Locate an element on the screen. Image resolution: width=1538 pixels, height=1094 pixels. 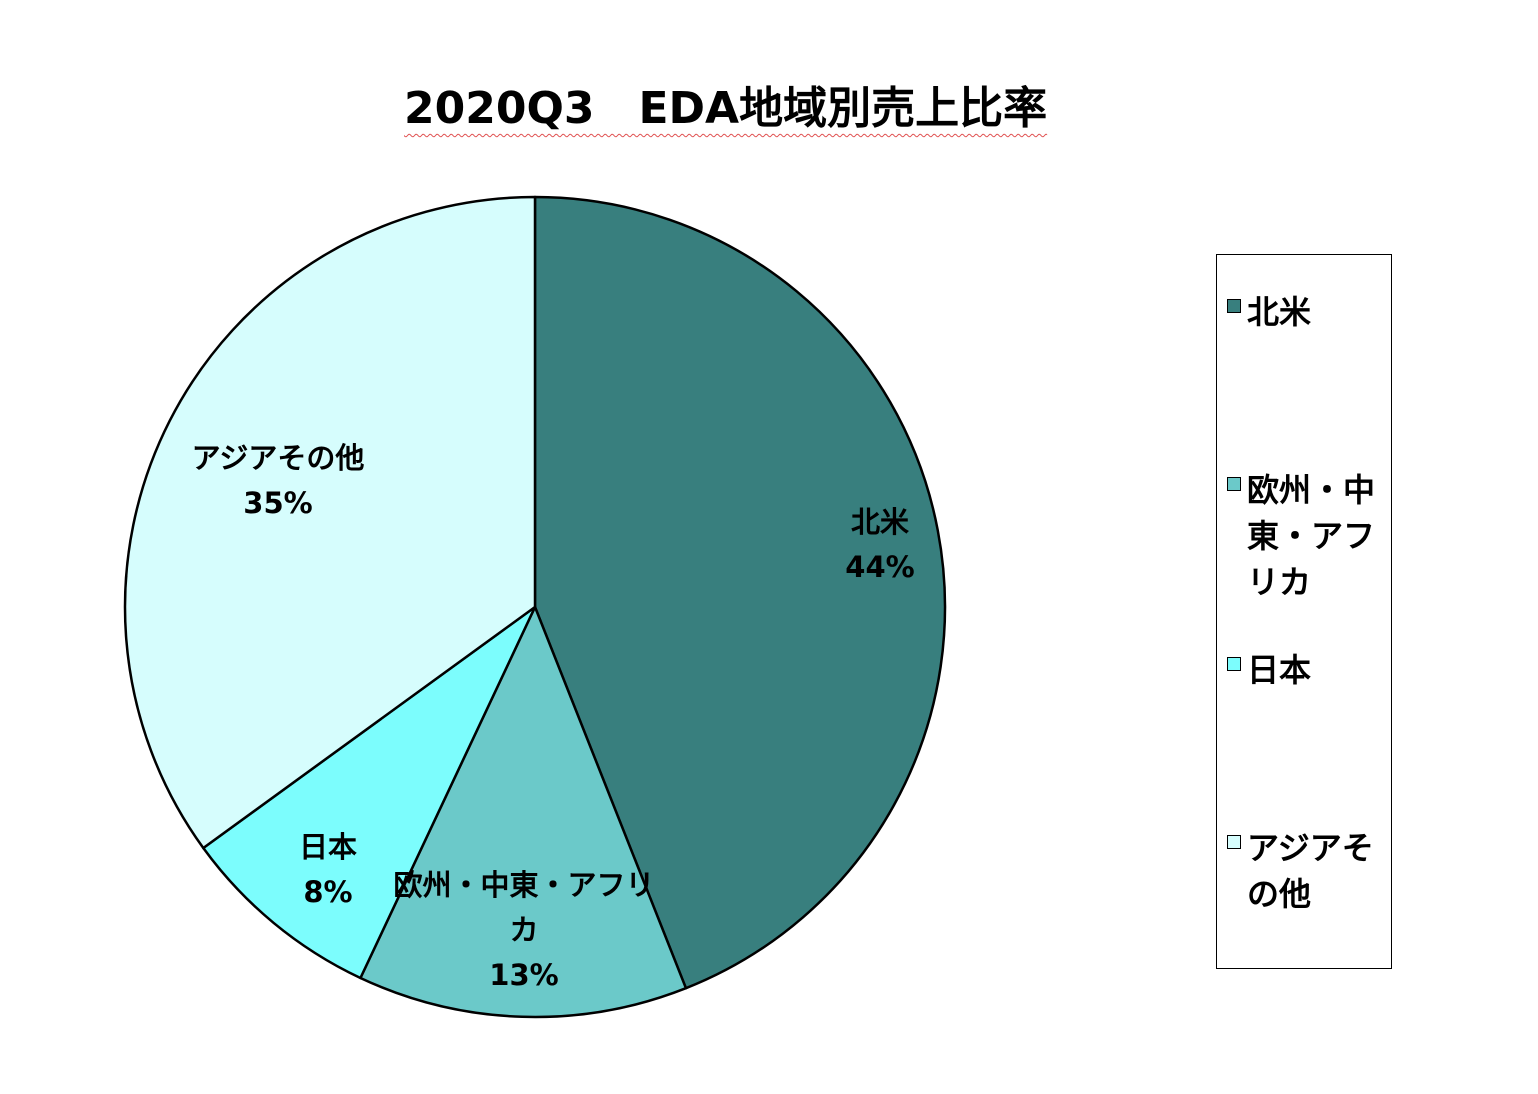
legend-label: 北米 is located at coordinates (1279, 312).